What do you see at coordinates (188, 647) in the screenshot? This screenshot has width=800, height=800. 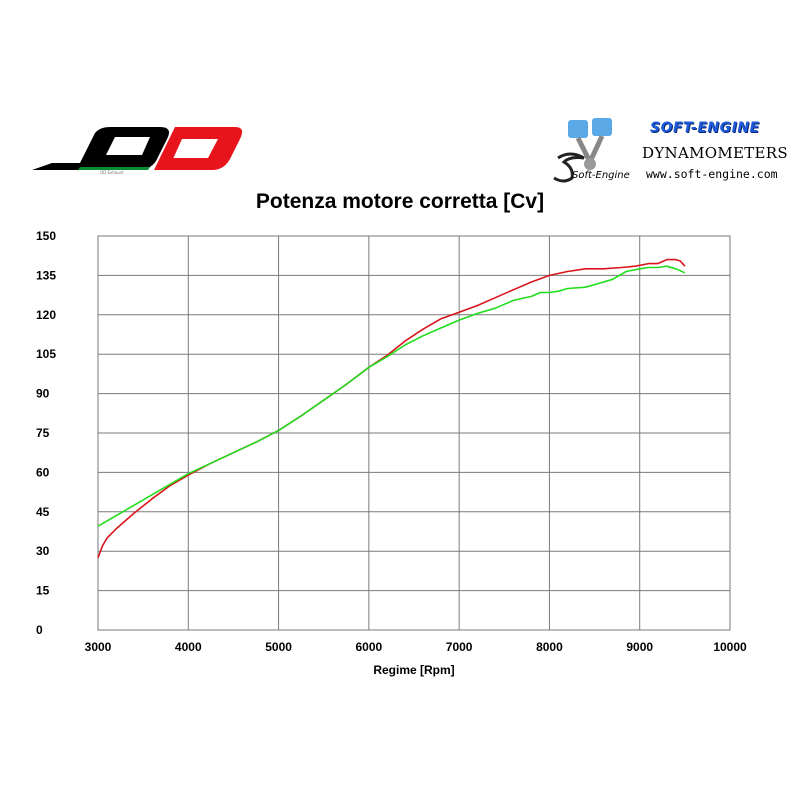 I see `x-tick-label: 4000` at bounding box center [188, 647].